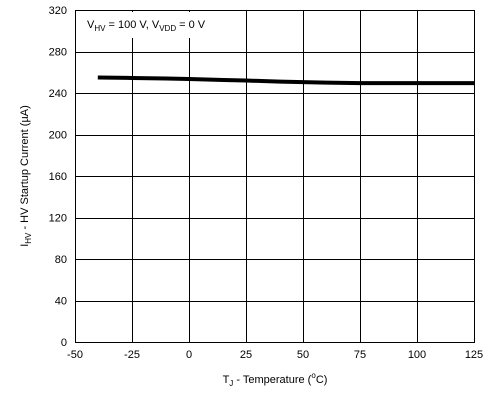  I want to click on series-layer, so click(285, 80).